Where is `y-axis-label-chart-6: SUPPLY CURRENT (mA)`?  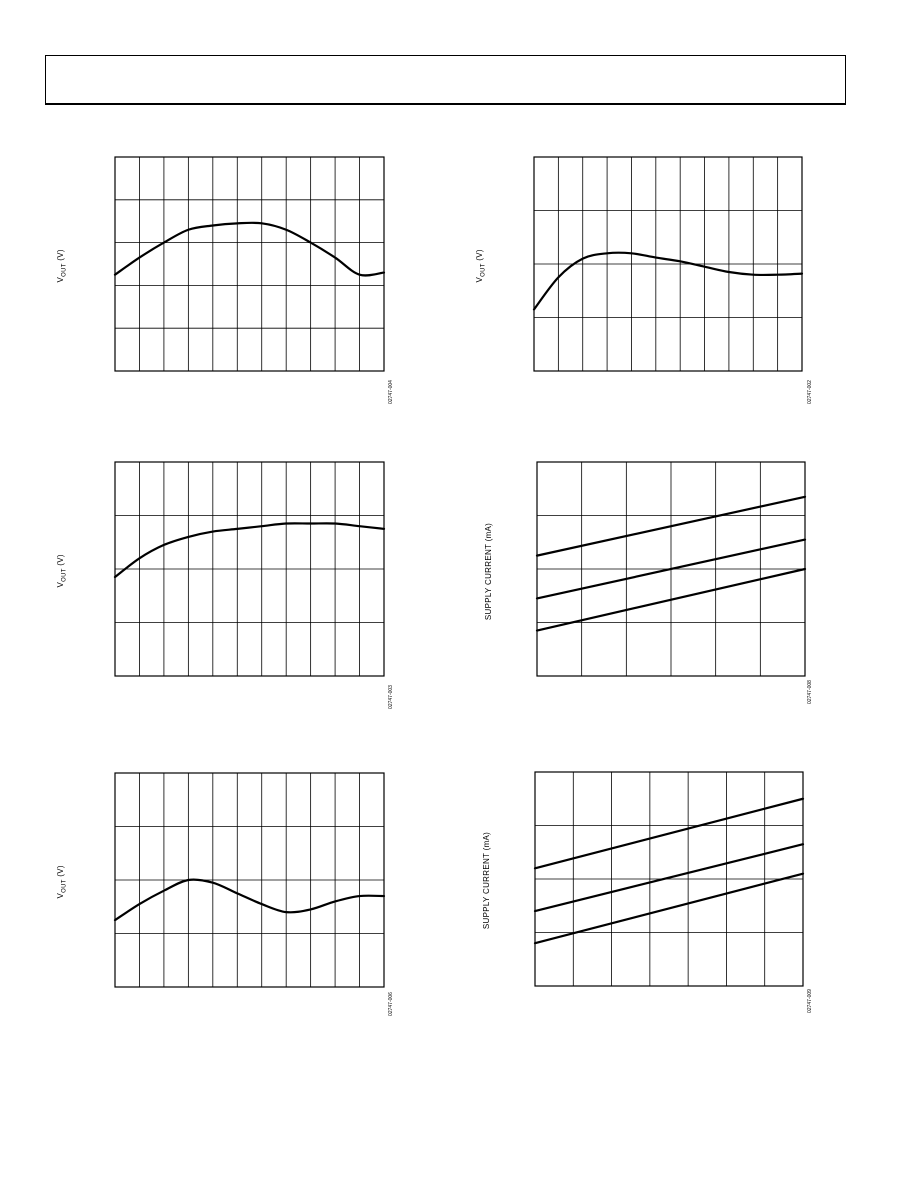 y-axis-label-chart-6: SUPPLY CURRENT (mA) is located at coordinates (487, 880).